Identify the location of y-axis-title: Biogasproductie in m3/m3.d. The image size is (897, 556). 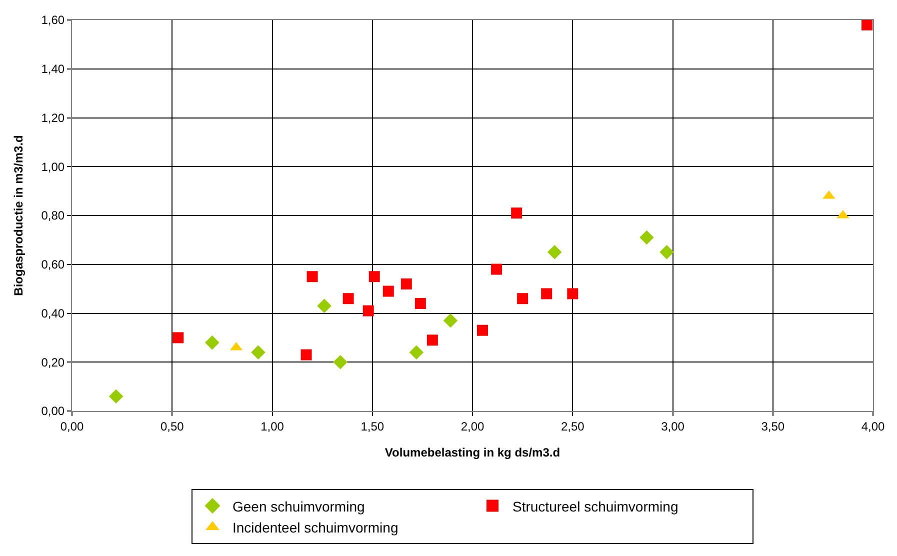
(19, 215).